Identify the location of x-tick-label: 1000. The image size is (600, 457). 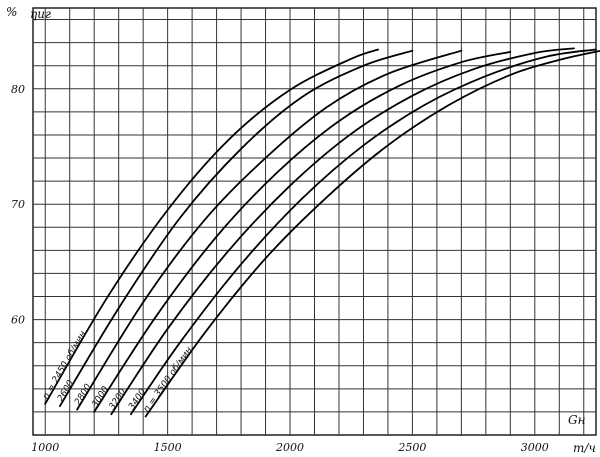
(45, 447).